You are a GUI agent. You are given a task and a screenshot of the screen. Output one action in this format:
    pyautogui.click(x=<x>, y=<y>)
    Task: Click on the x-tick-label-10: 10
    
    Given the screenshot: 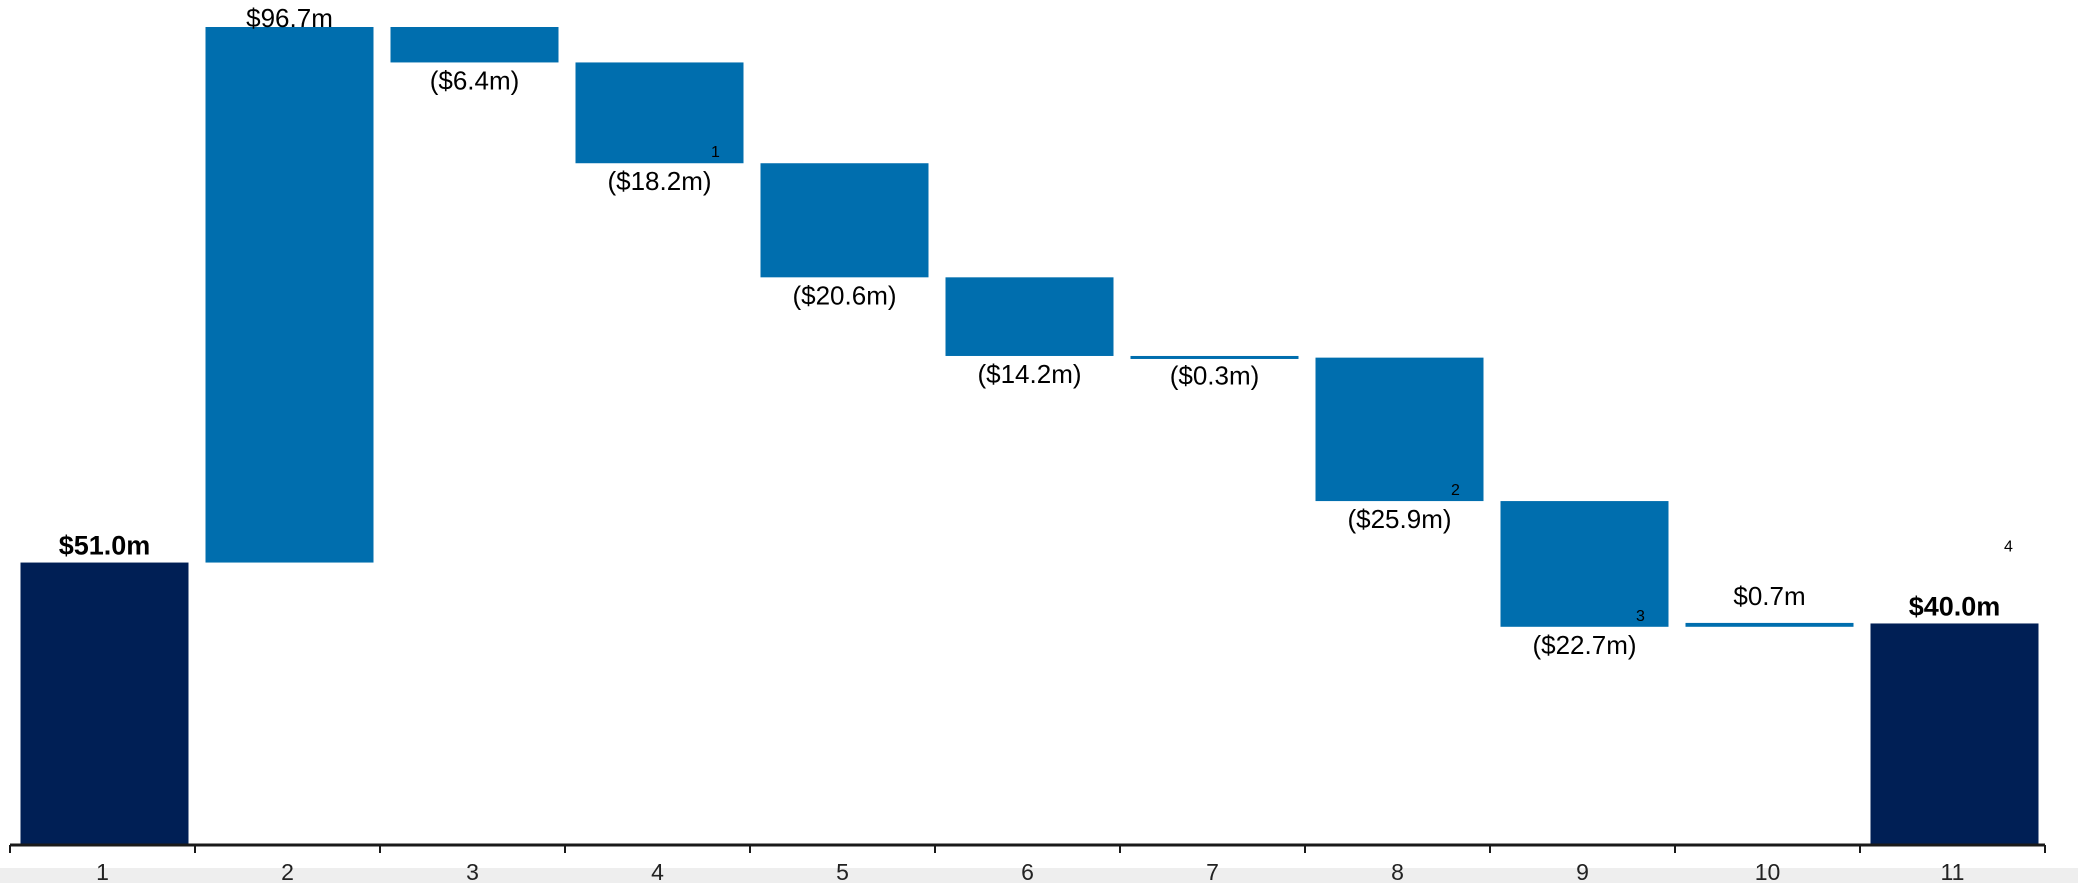 What is the action you would take?
    pyautogui.click(x=1768, y=871)
    